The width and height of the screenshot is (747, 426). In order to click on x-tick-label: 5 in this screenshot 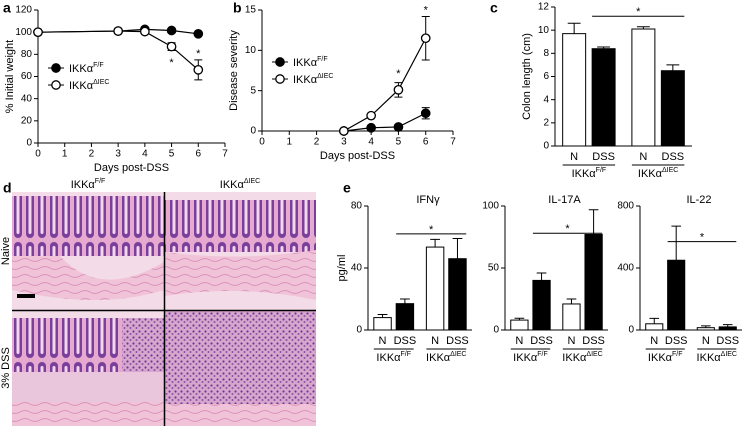, I will do `click(172, 154)`.